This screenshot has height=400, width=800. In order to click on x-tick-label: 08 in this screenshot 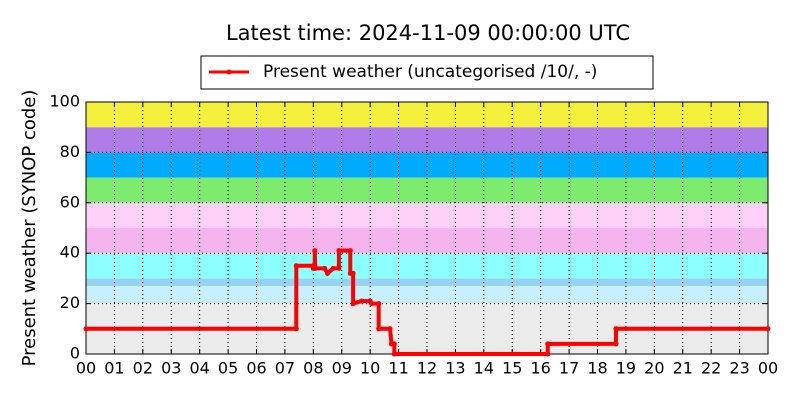, I will do `click(313, 368)`.